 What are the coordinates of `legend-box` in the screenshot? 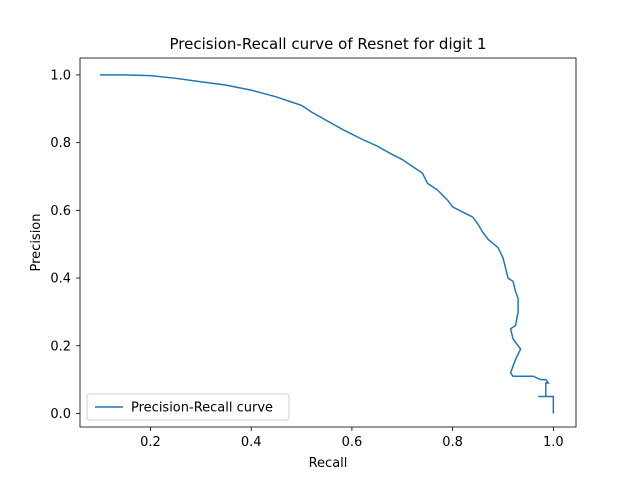 It's located at (188, 407).